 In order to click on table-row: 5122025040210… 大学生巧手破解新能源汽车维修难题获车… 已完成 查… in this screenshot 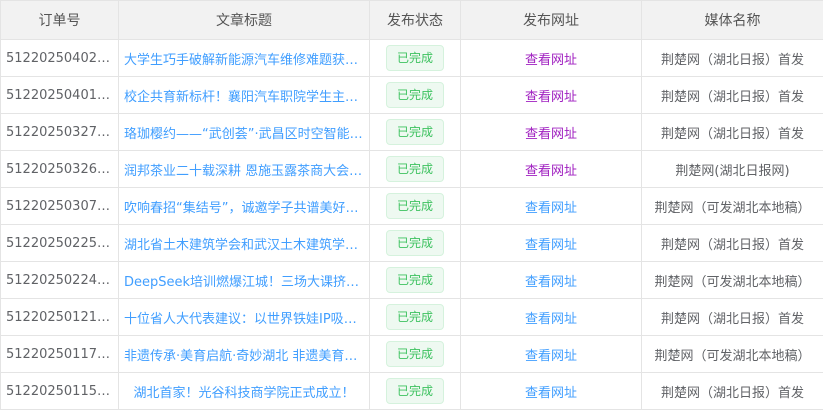, I will do `click(412, 58)`.